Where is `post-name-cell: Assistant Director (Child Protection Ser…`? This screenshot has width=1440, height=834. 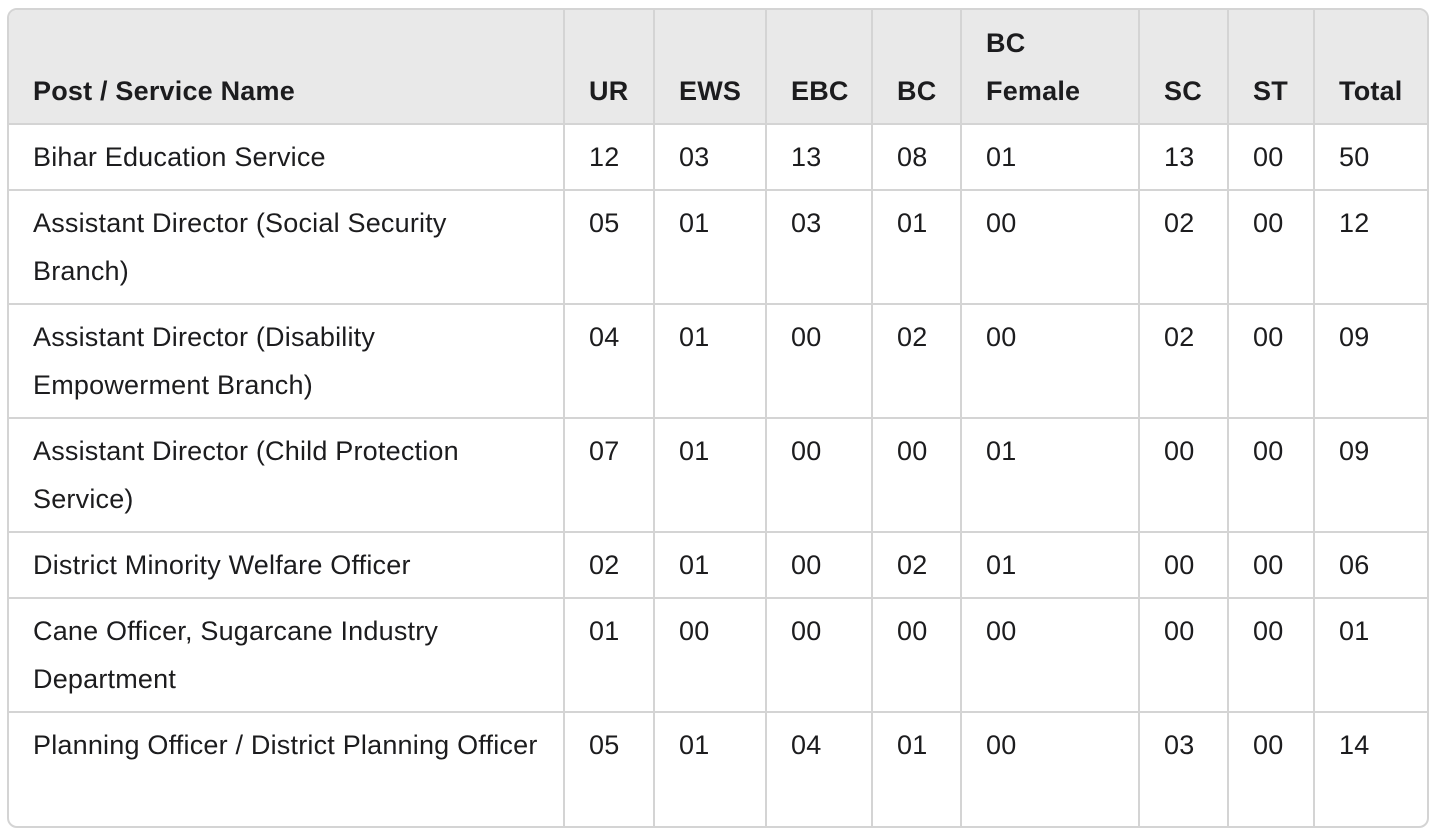
post-name-cell: Assistant Director (Child Protection Ser… is located at coordinates (287, 475).